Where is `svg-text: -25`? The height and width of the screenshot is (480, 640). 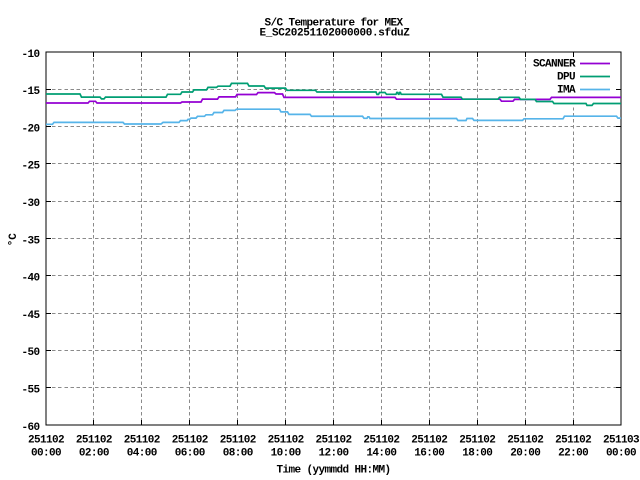
svg-text: -25 is located at coordinates (30, 167).